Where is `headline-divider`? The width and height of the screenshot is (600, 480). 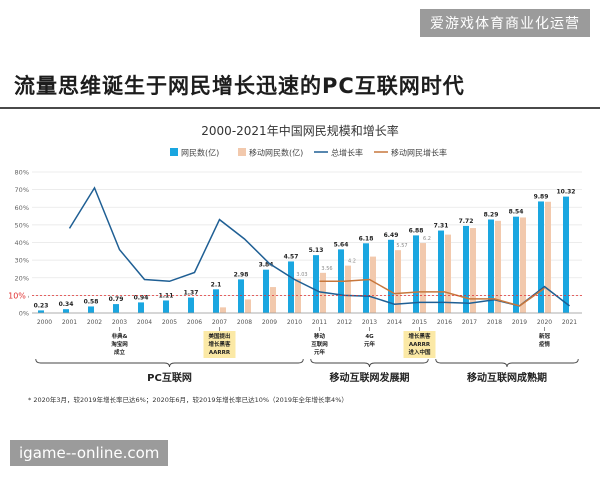 headline-divider is located at coordinates (300, 108).